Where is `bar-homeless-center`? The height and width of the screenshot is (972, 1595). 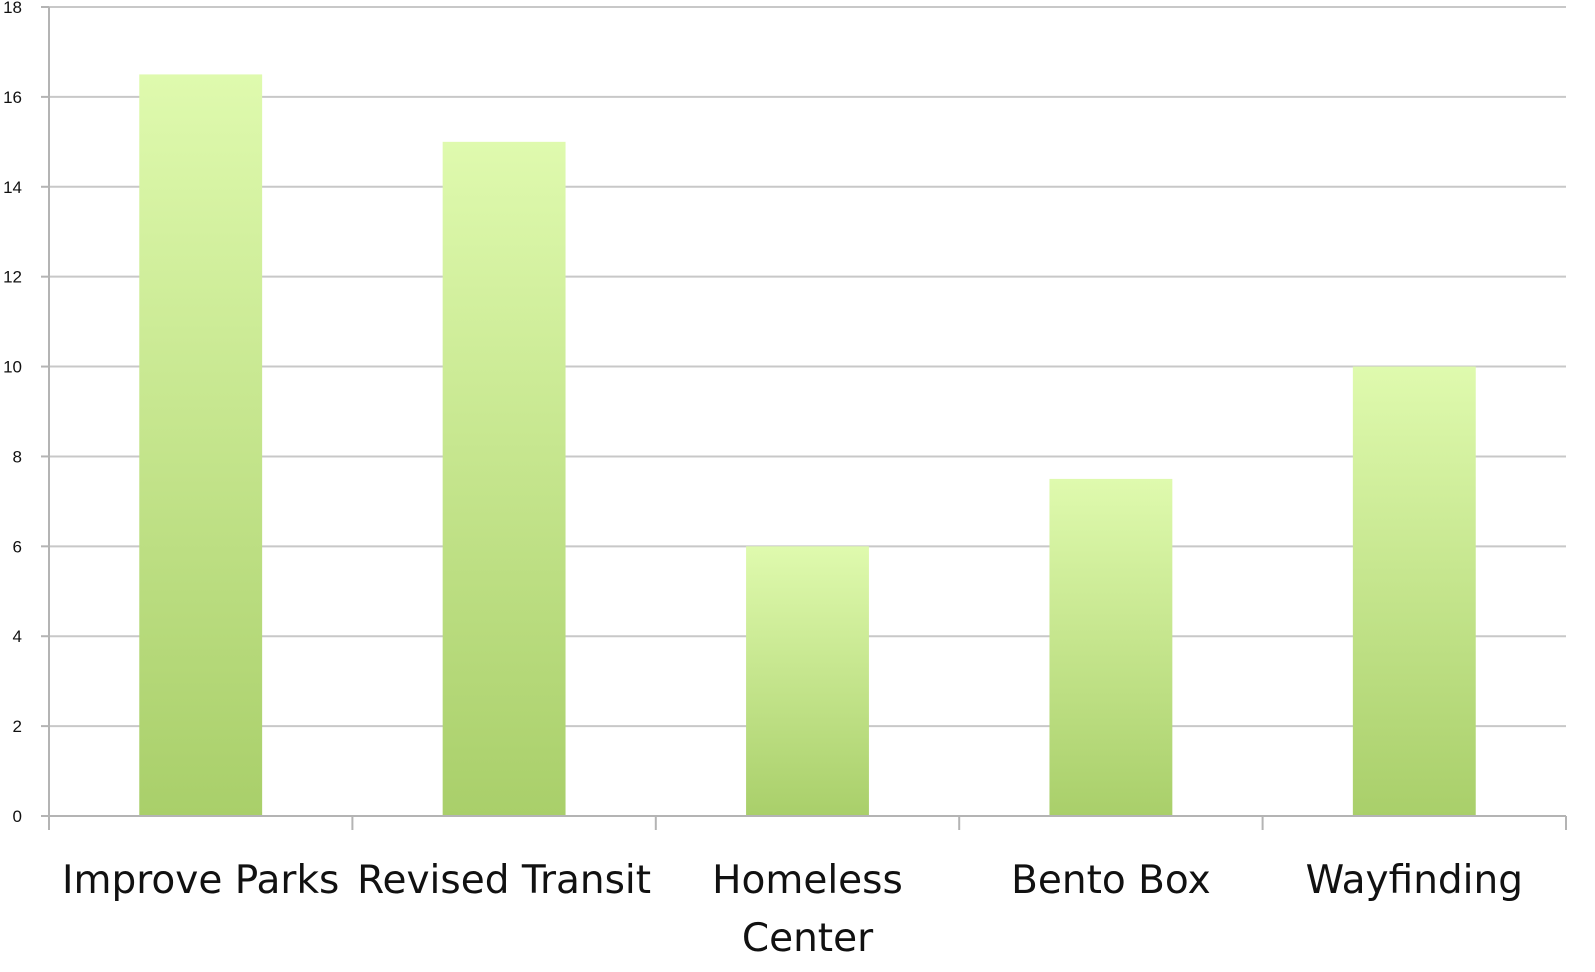 bar-homeless-center is located at coordinates (807, 681).